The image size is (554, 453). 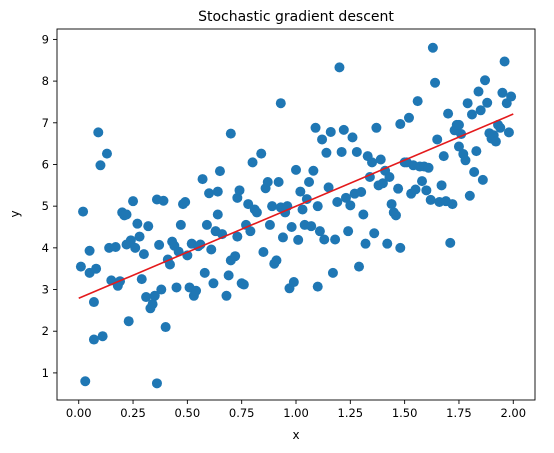 I want to click on y-tick-label: 8, so click(x=45, y=81).